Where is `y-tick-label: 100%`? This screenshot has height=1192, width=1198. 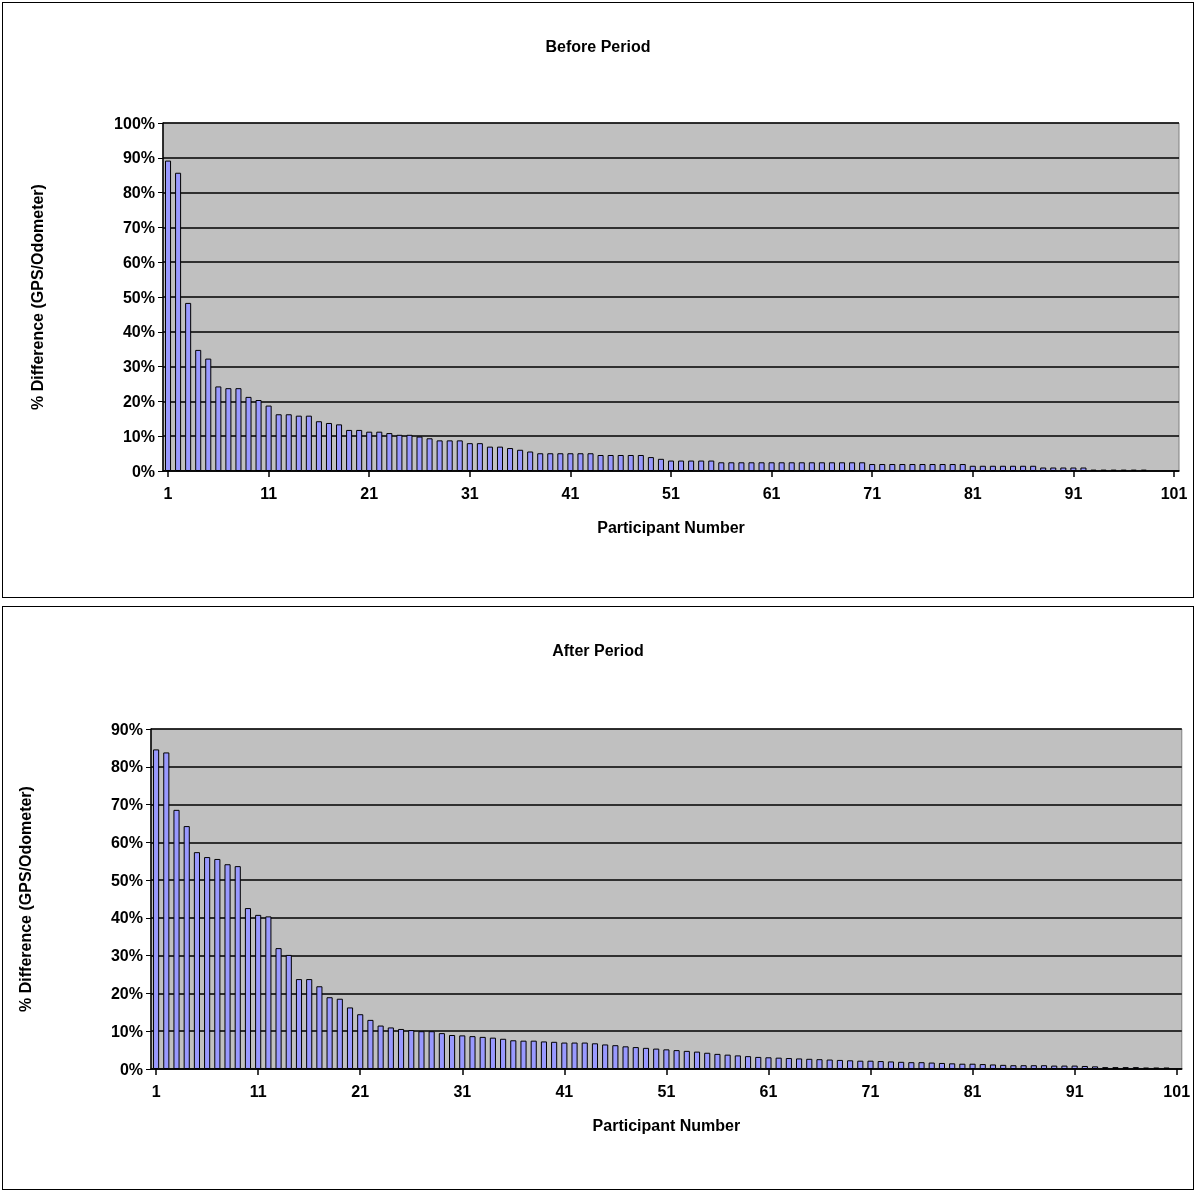 y-tick-label: 100% is located at coordinates (134, 123).